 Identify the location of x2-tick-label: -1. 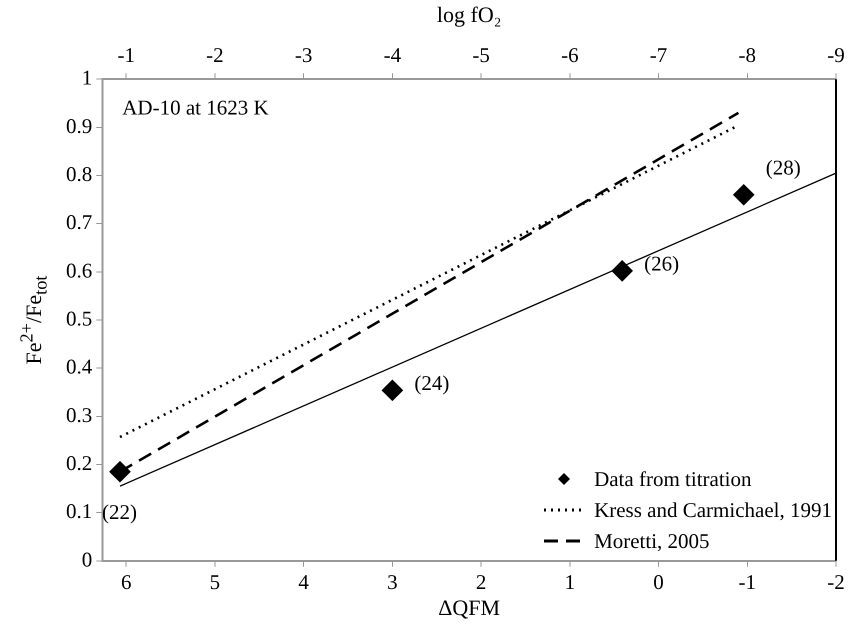
(126, 55).